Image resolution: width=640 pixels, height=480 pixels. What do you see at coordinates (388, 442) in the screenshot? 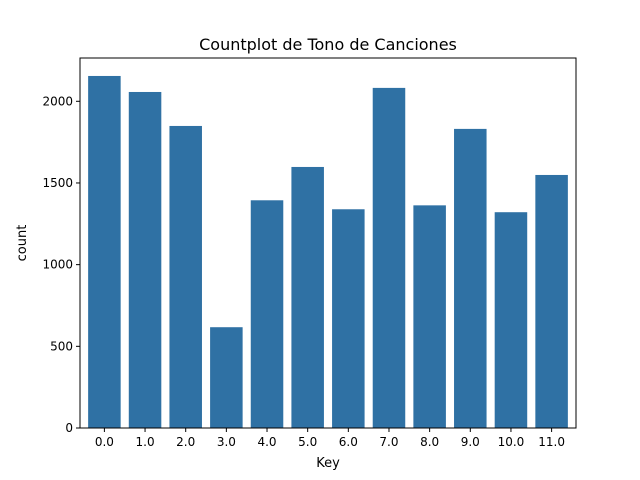
I see `x-tick-label: 7.0` at bounding box center [388, 442].